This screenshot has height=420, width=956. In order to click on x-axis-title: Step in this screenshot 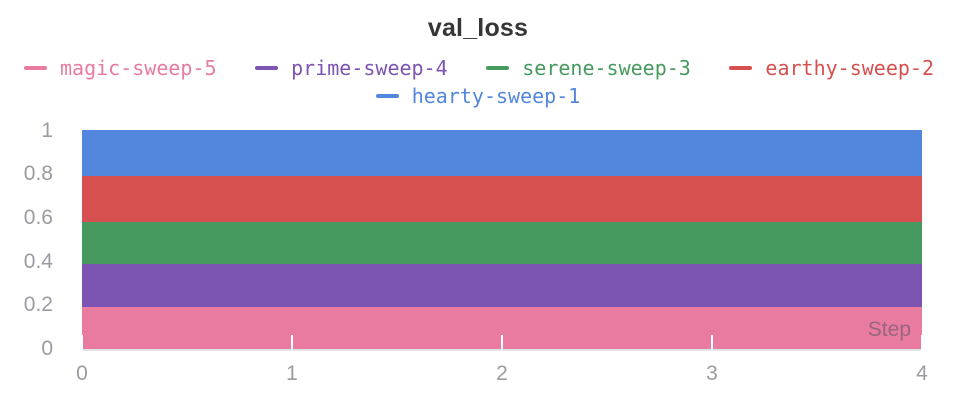, I will do `click(889, 329)`.